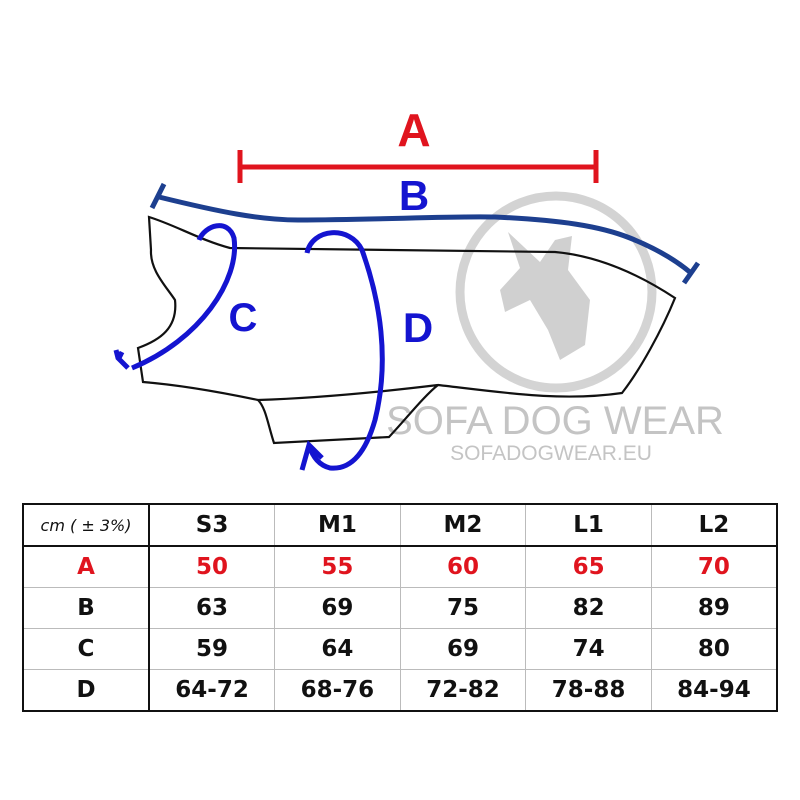  What do you see at coordinates (714, 690) in the screenshot?
I see `table-cell: 84-94` at bounding box center [714, 690].